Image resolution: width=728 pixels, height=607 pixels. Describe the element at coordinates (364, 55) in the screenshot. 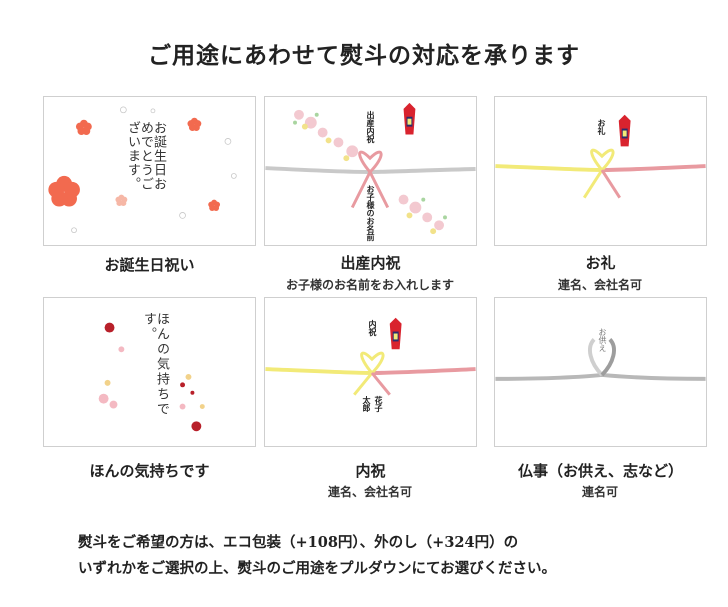

I see `page-title: ご用途にあわせて熨斗の対応を承ります` at that location.